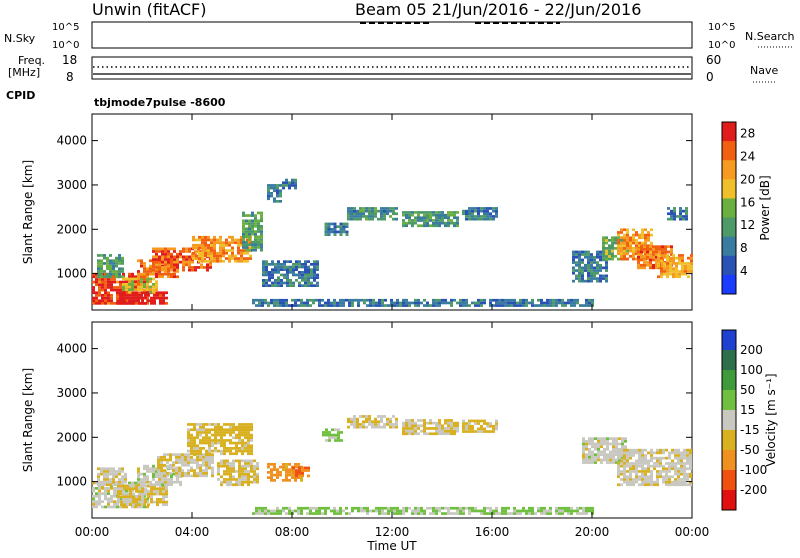  I want to click on x-axis-title: Time UT, so click(391, 546).